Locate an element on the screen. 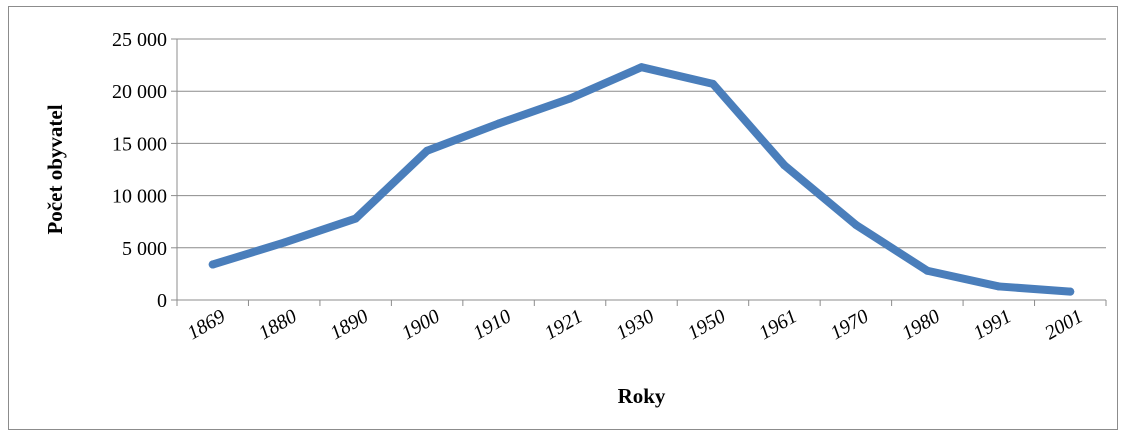  x-tick-label: 1900 is located at coordinates (421, 324).